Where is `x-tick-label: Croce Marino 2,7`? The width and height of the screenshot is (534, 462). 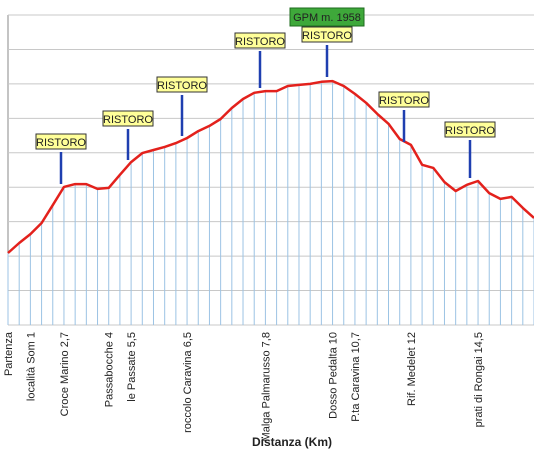 x-tick-label: Croce Marino 2,7 is located at coordinates (65, 374).